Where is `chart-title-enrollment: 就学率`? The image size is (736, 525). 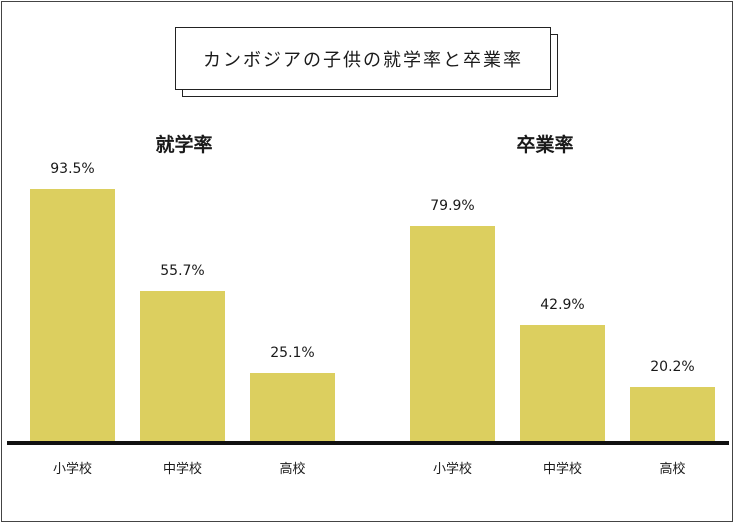 chart-title-enrollment: 就学率 is located at coordinates (184, 145).